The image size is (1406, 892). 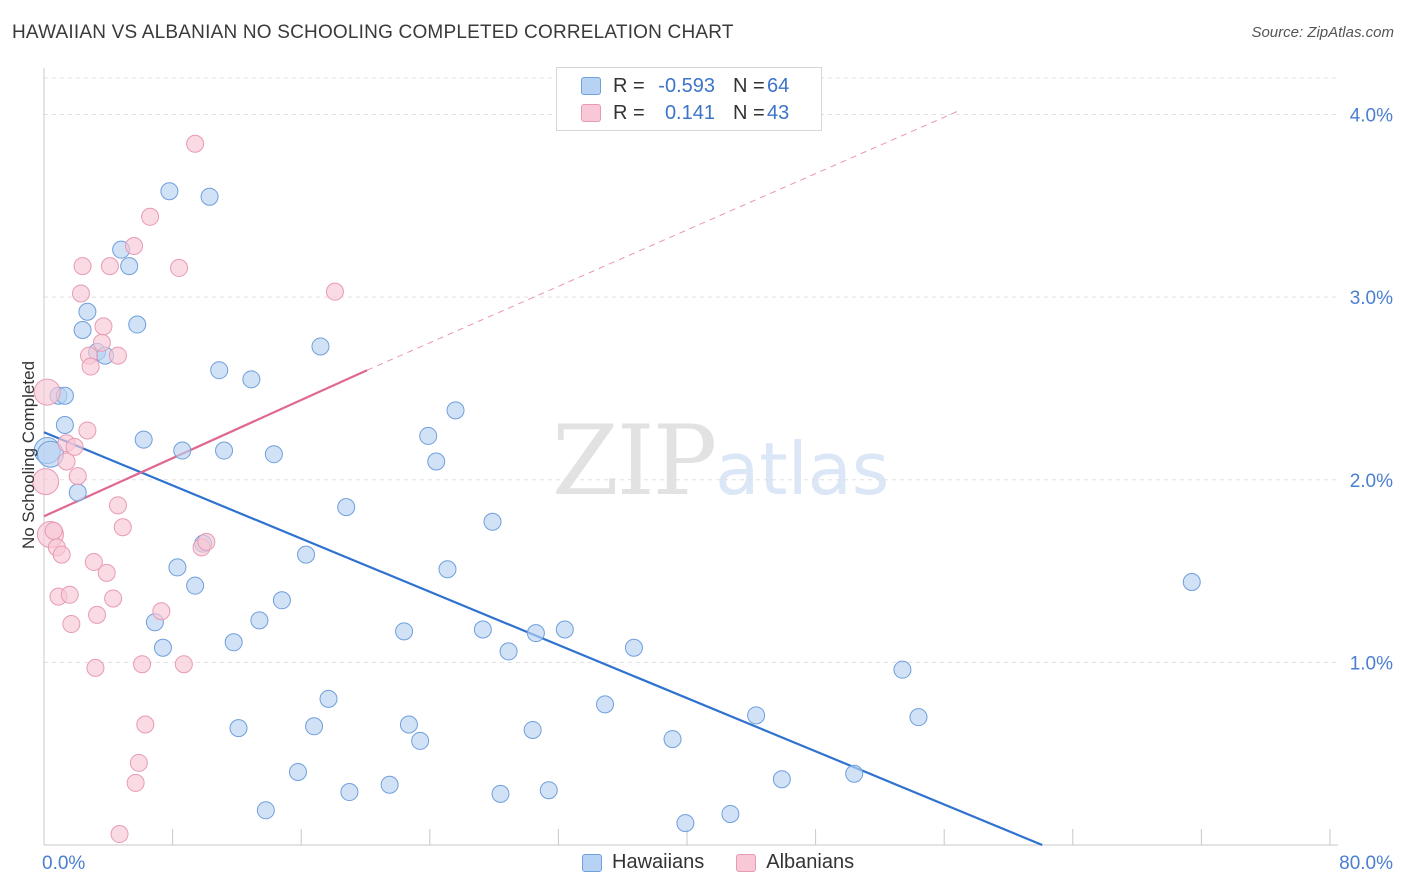 I want to click on y-tick-label: 1.0%, so click(x=1371, y=663).